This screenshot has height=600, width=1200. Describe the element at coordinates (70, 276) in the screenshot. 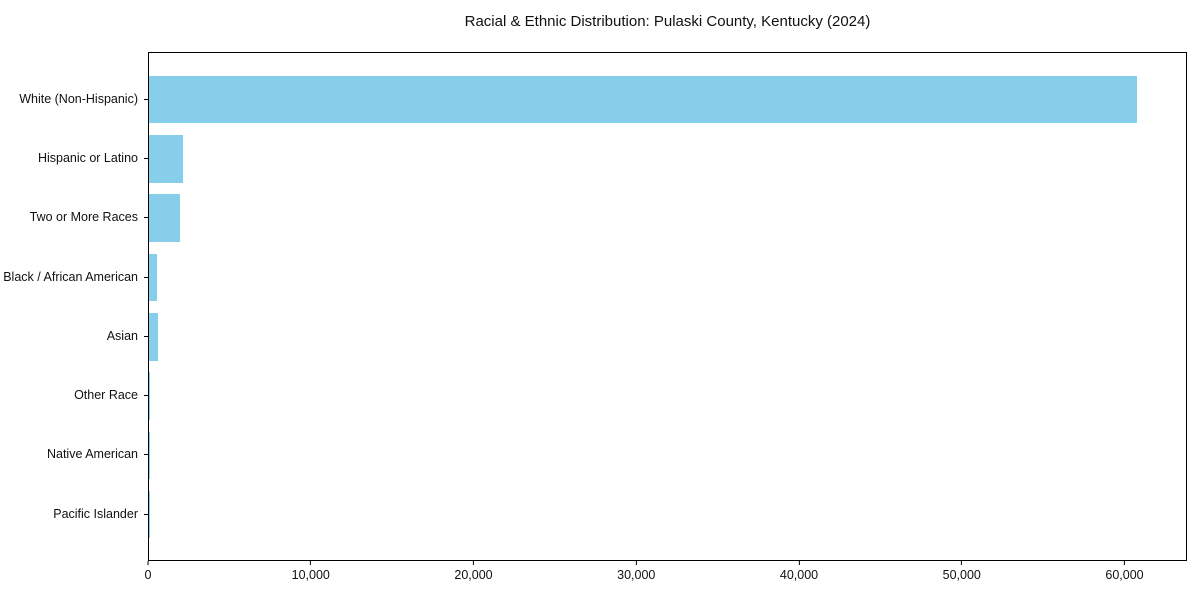

I see `y-tick-label: Black / African American` at that location.